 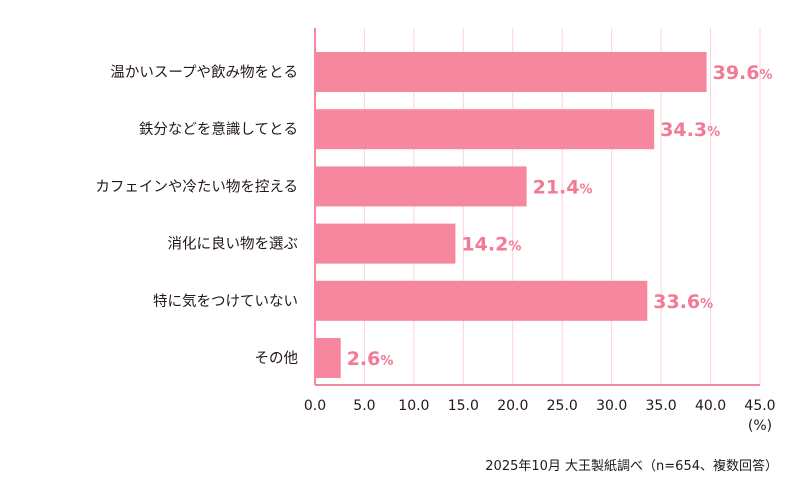 What do you see at coordinates (759, 406) in the screenshot?
I see `x-tick-label: 45.0` at bounding box center [759, 406].